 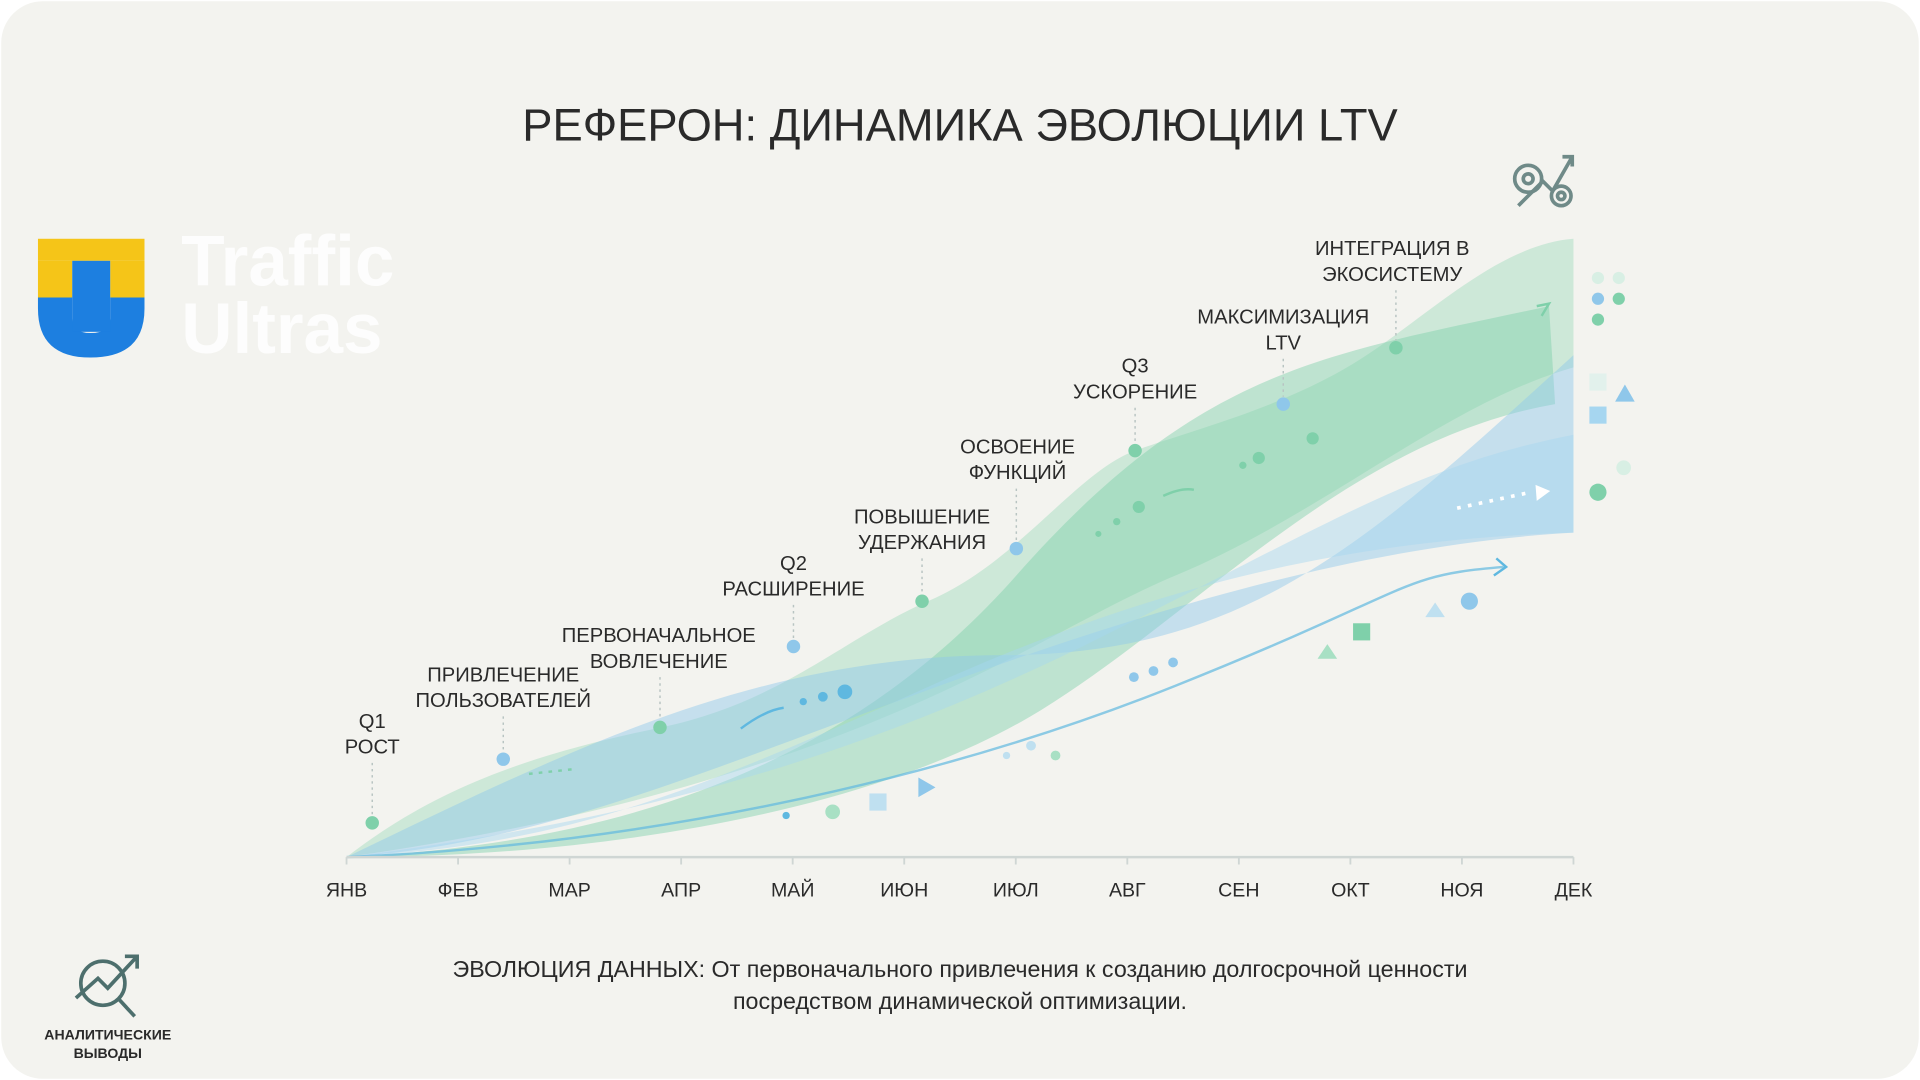 I want to click on gear-icon, so click(x=1543, y=181).